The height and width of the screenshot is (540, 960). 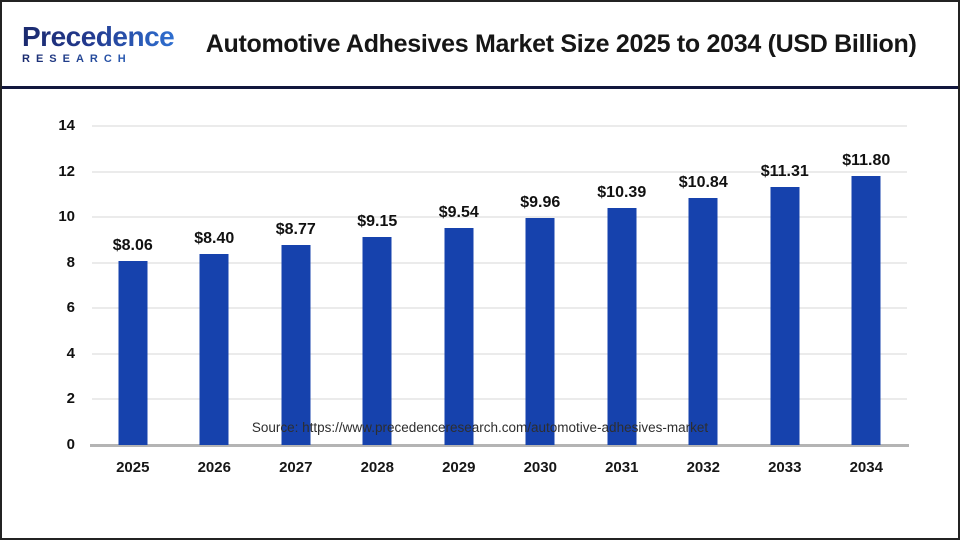 I want to click on y-tick-label: 8, so click(x=70, y=262).